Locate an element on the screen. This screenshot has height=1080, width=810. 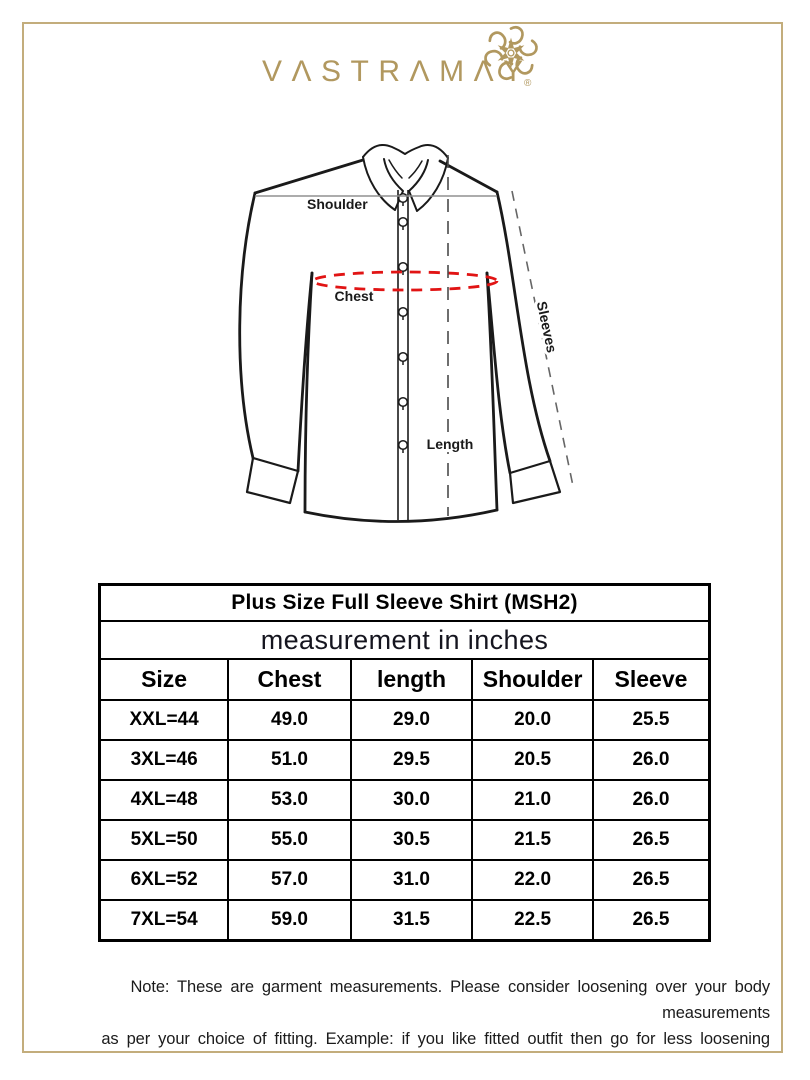
column-header-chest: Chest is located at coordinates (289, 679).